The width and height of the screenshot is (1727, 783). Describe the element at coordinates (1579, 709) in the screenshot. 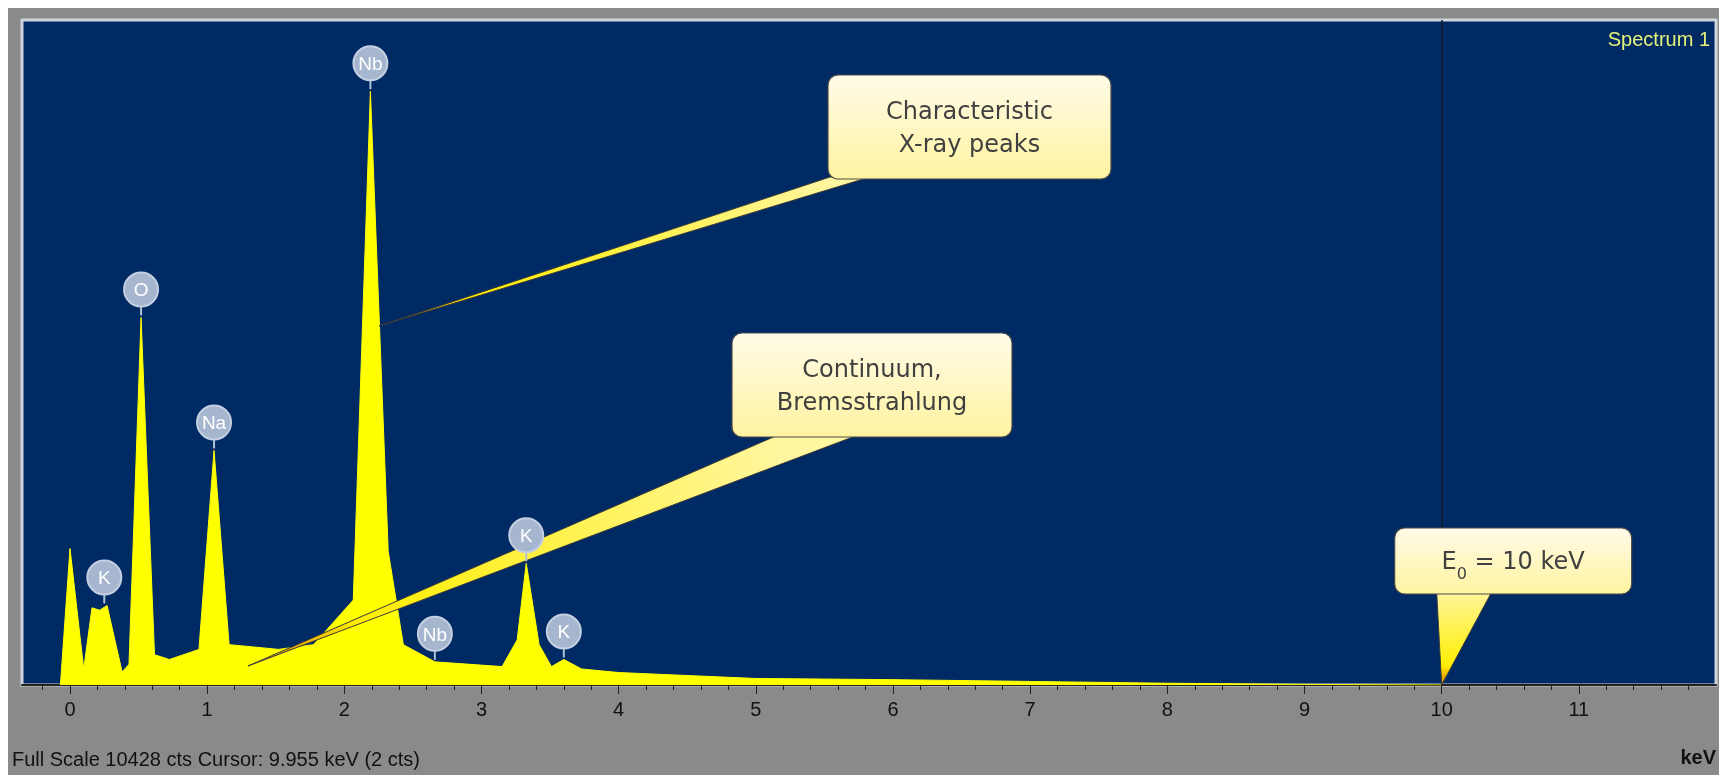

I see `x-tick-label: 11` at that location.